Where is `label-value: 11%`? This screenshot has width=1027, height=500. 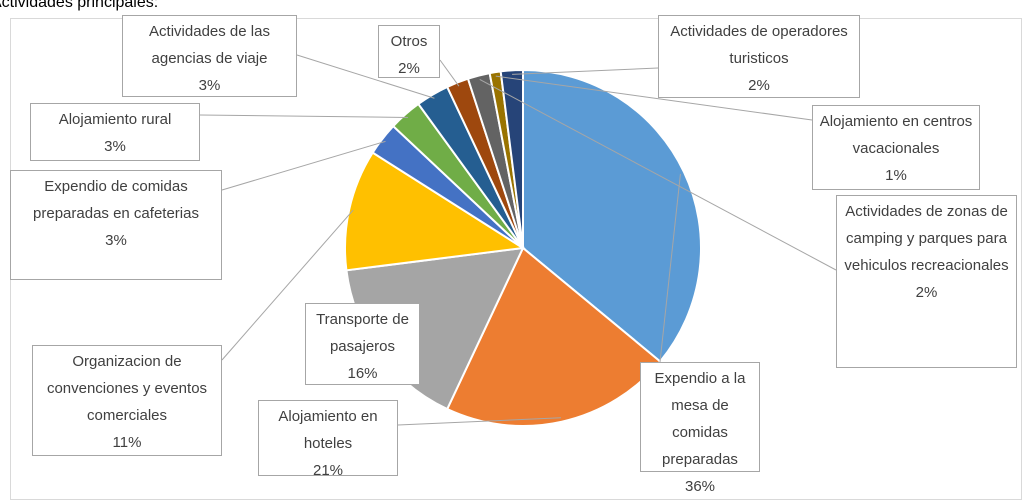
label-value: 11% is located at coordinates (127, 442).